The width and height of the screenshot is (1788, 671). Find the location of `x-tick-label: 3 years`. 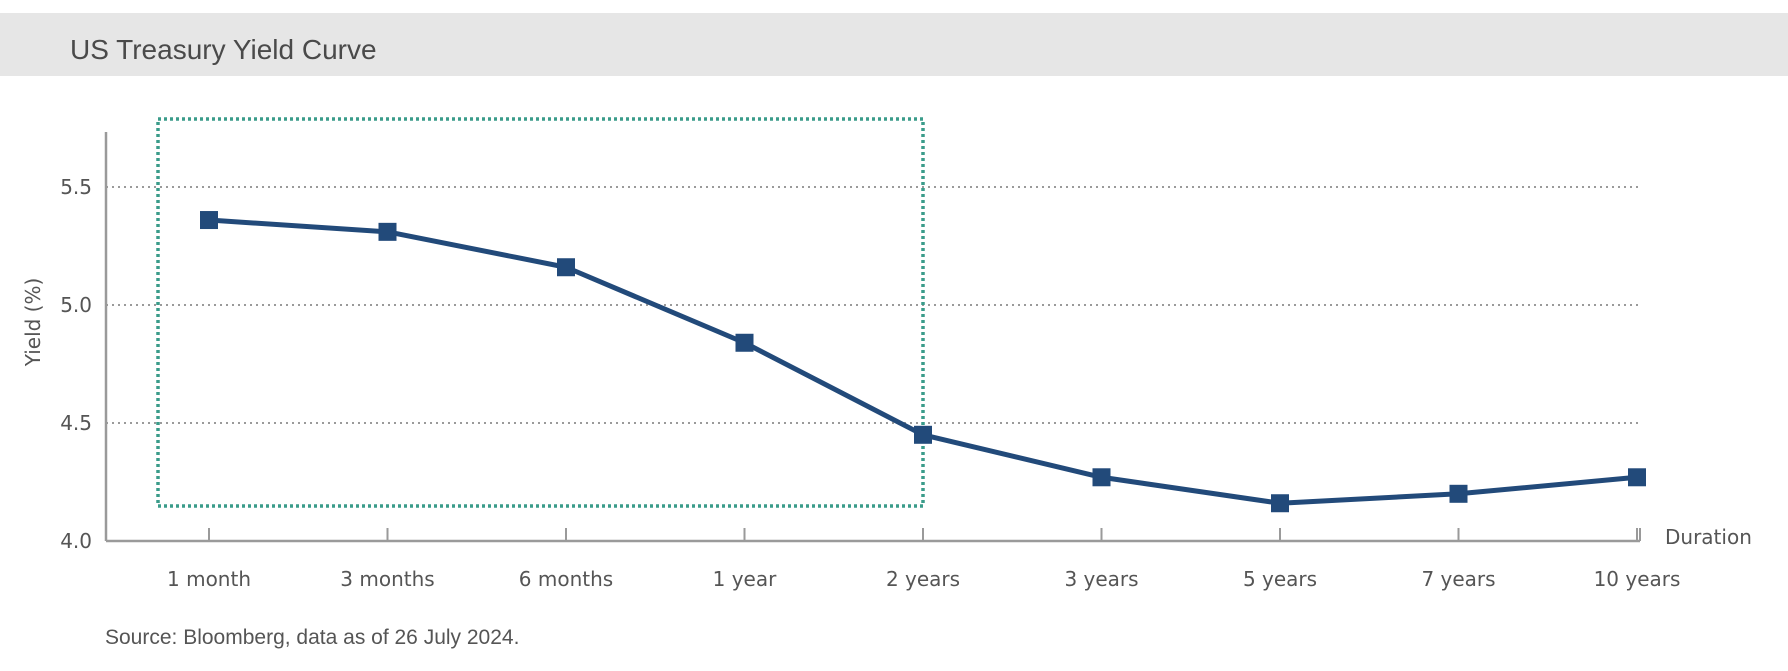

x-tick-label: 3 years is located at coordinates (1101, 579).